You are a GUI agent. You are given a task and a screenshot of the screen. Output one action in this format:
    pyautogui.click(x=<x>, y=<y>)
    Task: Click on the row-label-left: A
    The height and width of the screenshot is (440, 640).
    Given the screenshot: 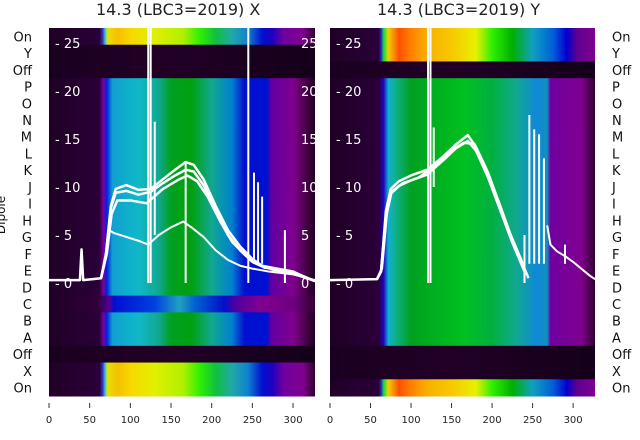 What is the action you would take?
    pyautogui.click(x=27, y=338)
    